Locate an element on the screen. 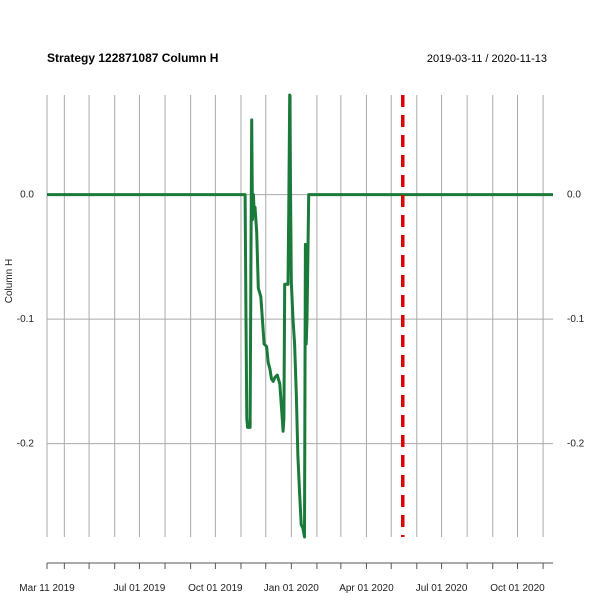 The height and width of the screenshot is (605, 600). y-tick-label-right: -0.2 is located at coordinates (576, 444).